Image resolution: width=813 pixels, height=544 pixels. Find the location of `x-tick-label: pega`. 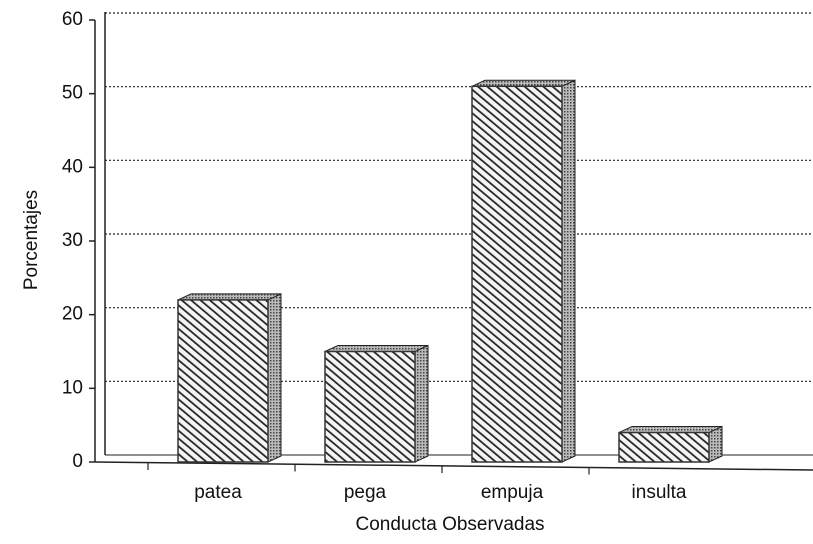

x-tick-label: pega is located at coordinates (365, 492).